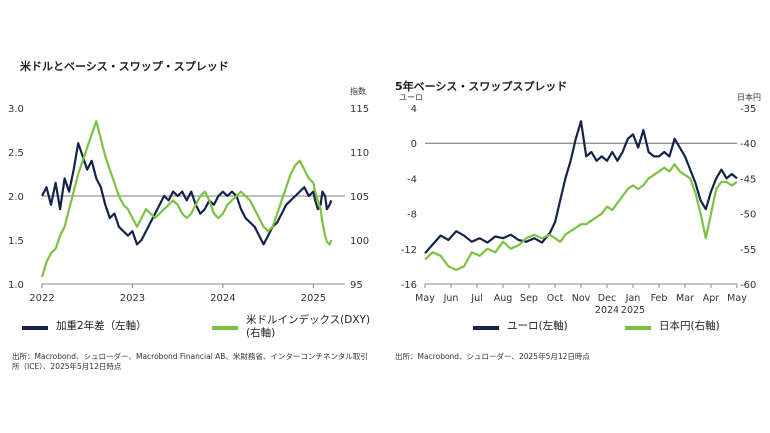 This screenshot has width=770, height=433. I want to click on y-left-tick-label: 1.5, so click(16, 241).